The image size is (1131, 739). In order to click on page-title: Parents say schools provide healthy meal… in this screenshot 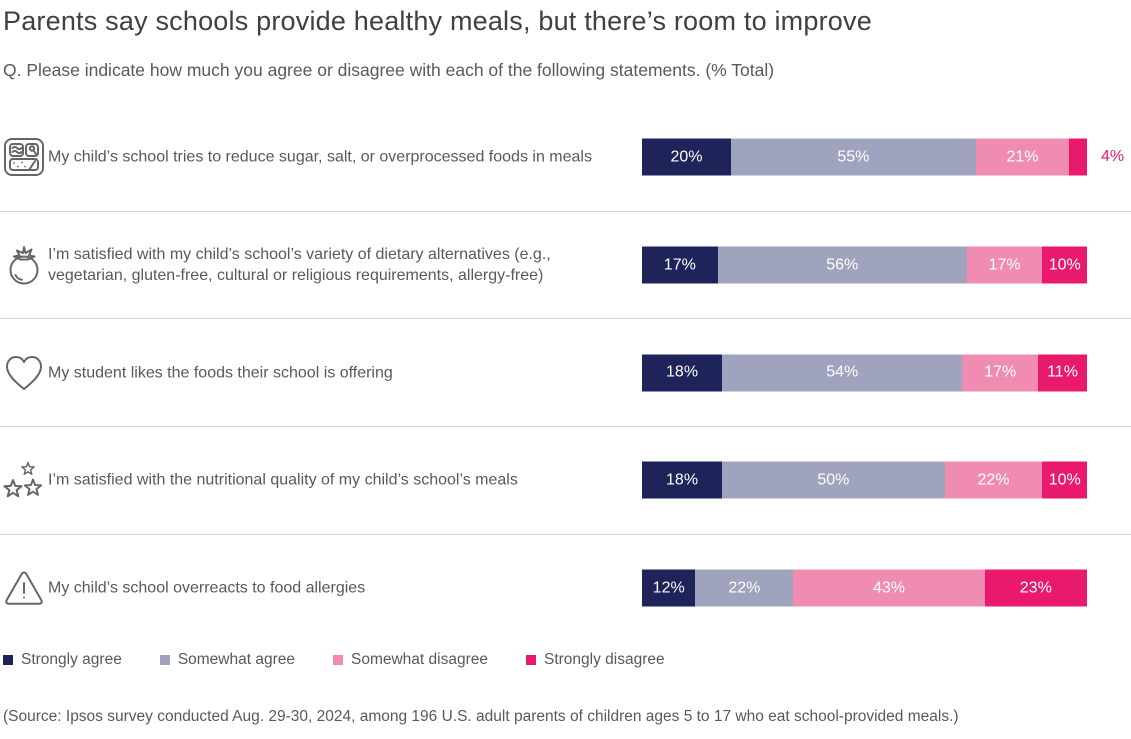, I will do `click(437, 21)`.